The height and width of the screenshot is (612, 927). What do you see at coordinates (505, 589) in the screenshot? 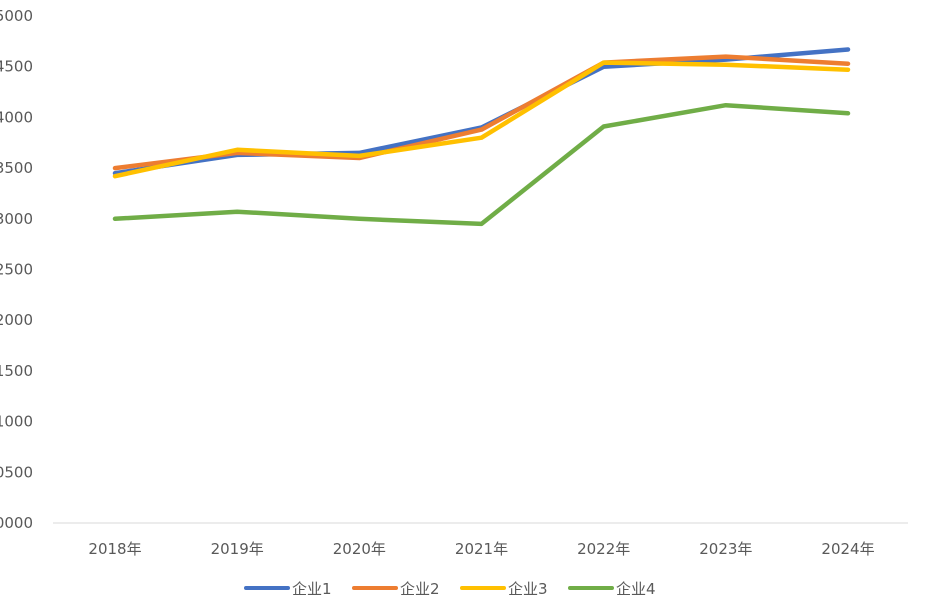
I see `legend-item: 企业3` at bounding box center [505, 589].